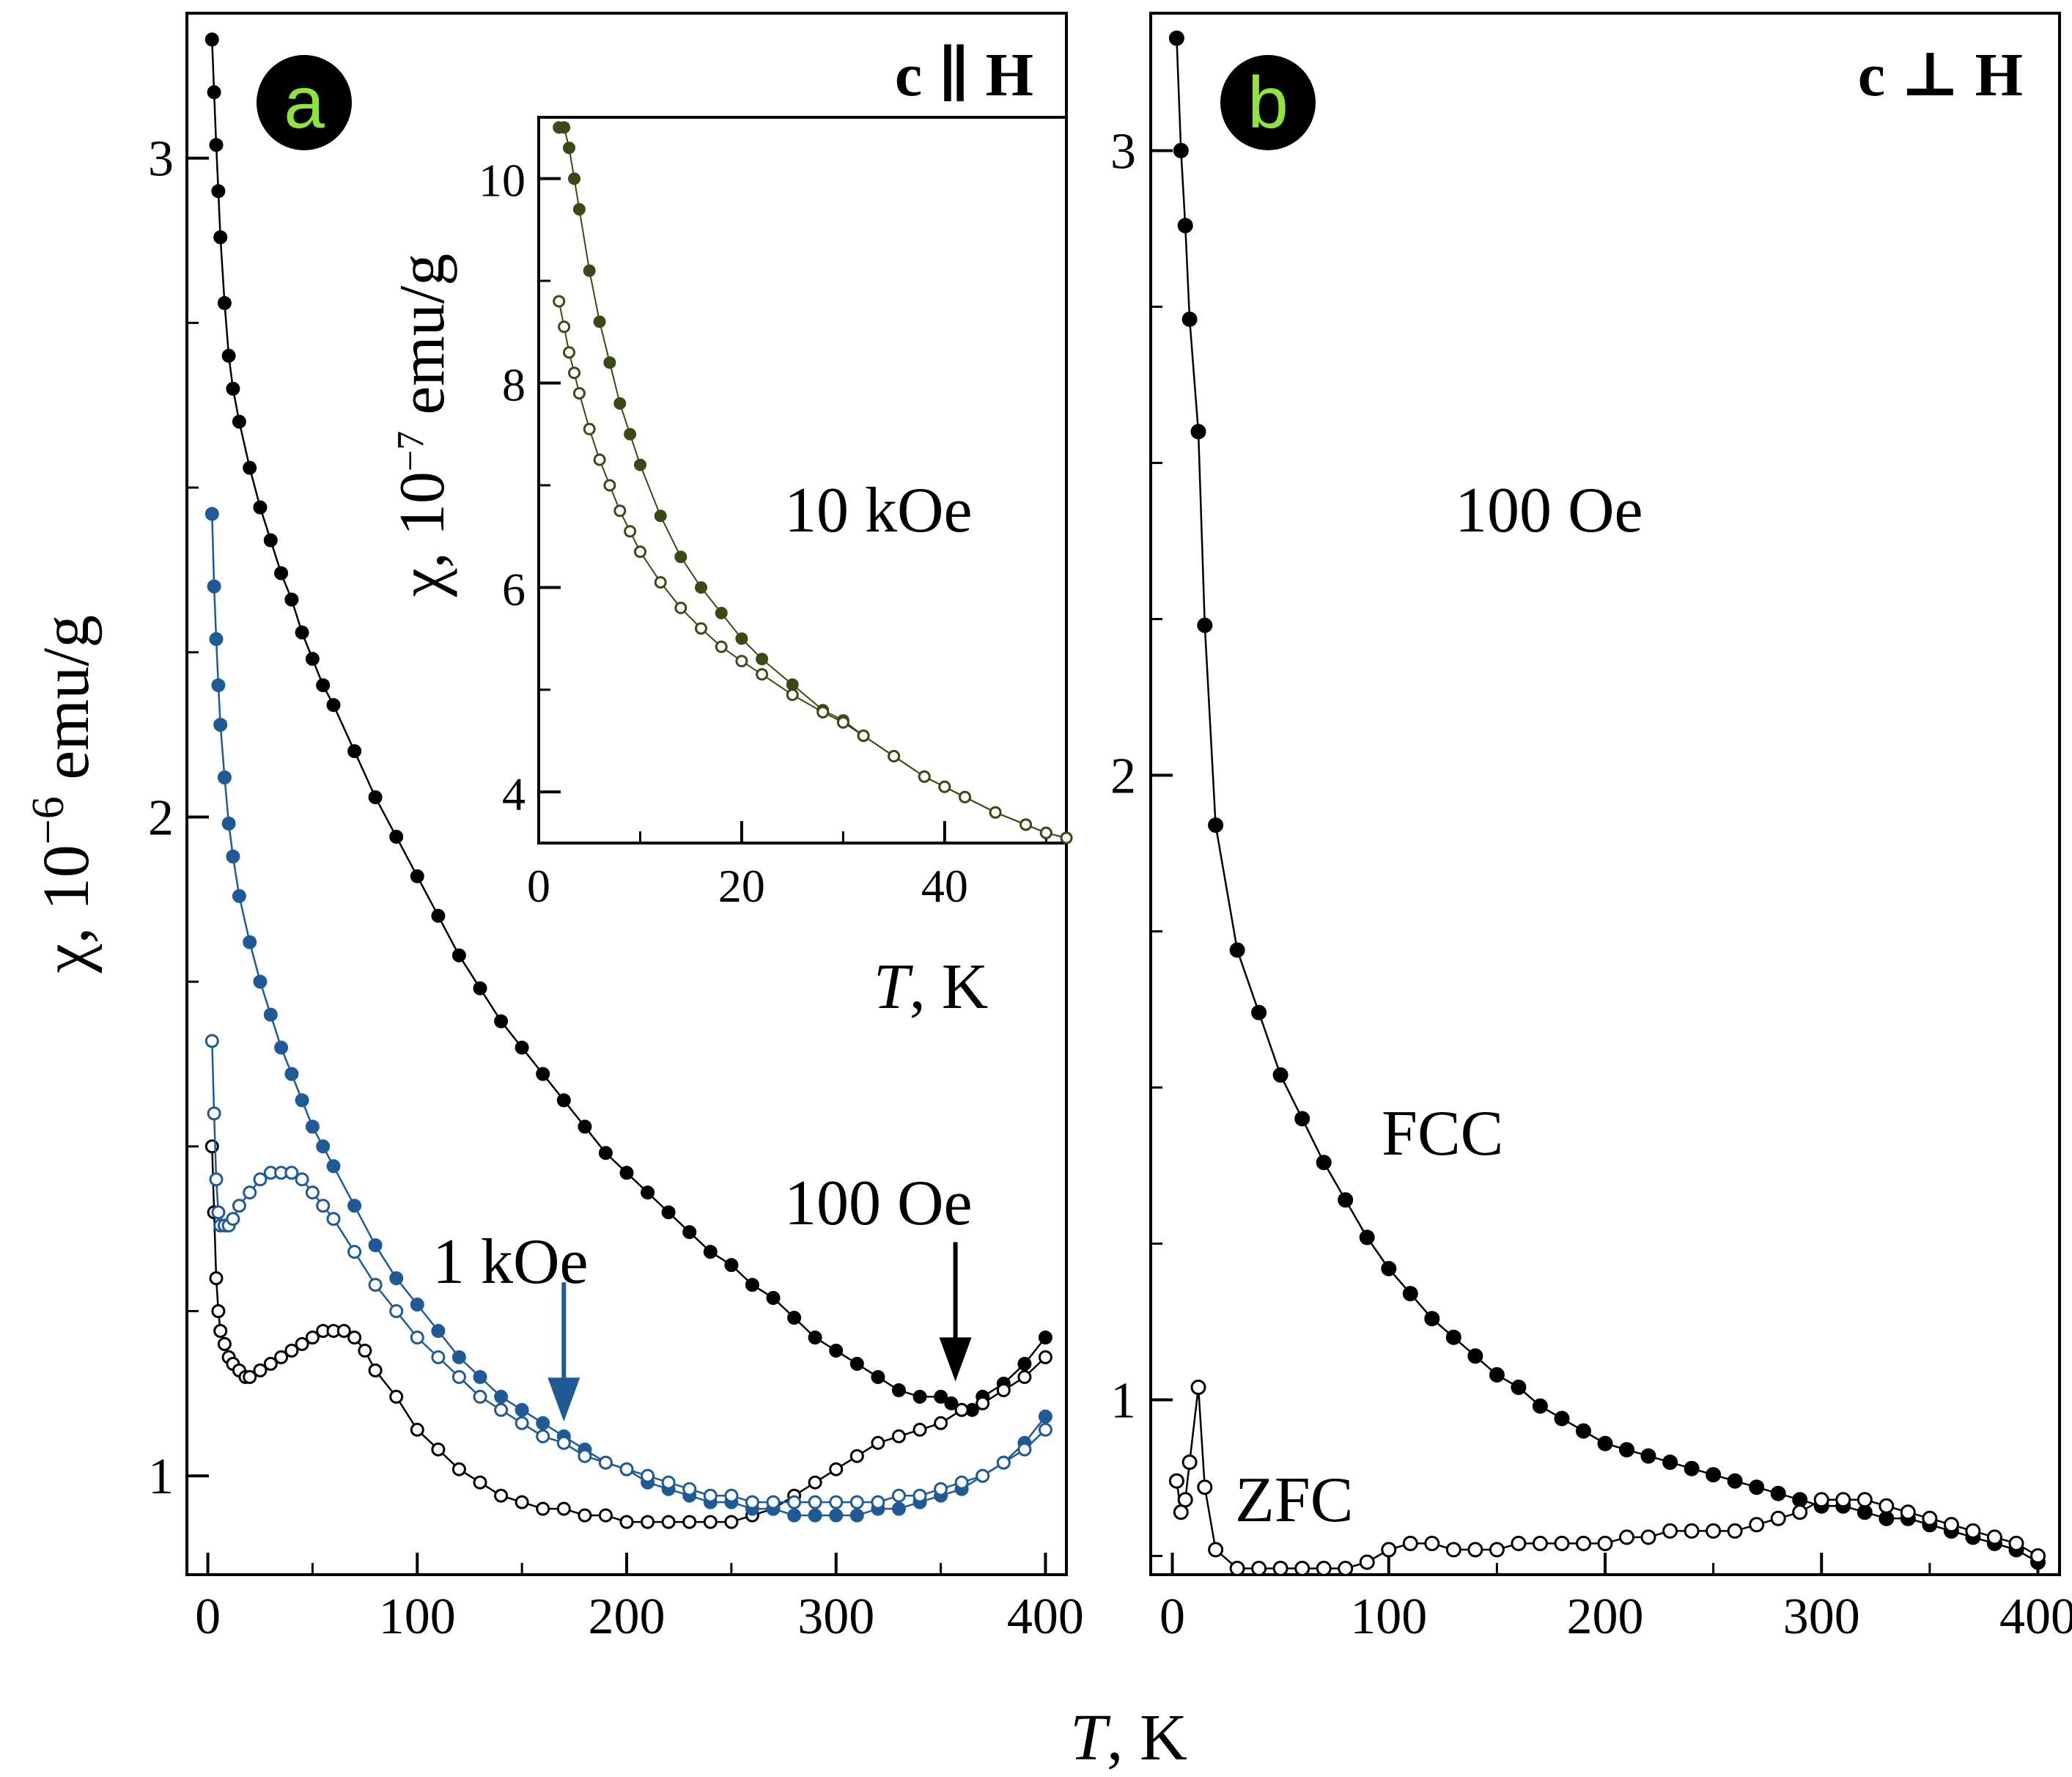  What do you see at coordinates (639, 1599) in the screenshot?
I see `panel-a-x-ticks: 0 100 200 300 400` at bounding box center [639, 1599].